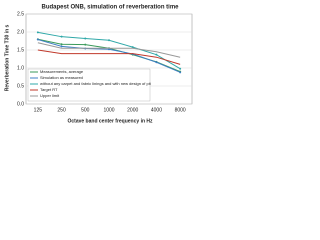 The image size is (320, 240). What do you see at coordinates (61, 77) in the screenshot?
I see `legend-label: Simulation as measured` at bounding box center [61, 77].